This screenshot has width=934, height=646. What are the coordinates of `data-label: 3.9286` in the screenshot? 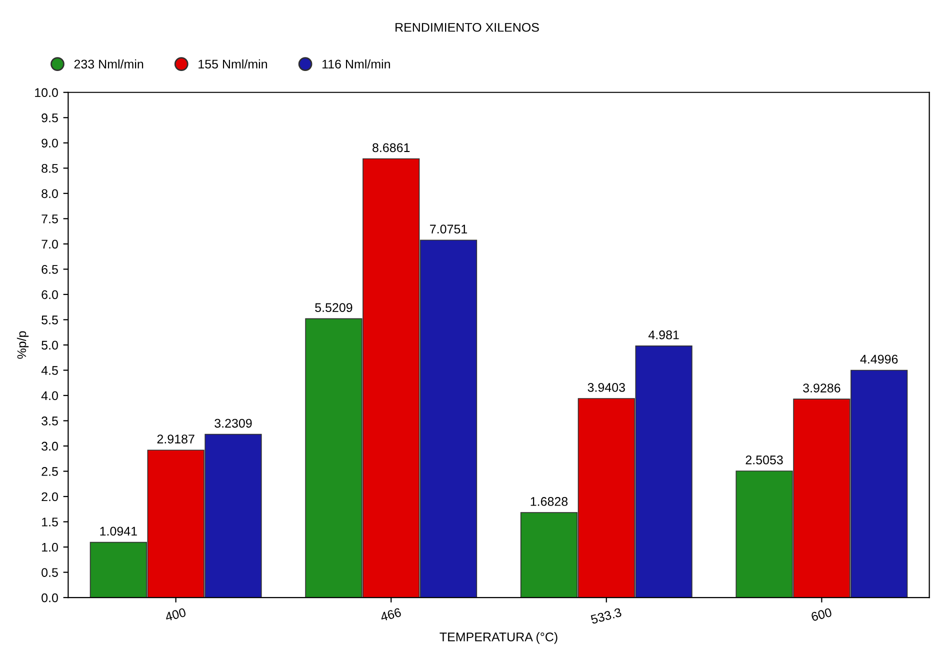 It's located at (821, 388).